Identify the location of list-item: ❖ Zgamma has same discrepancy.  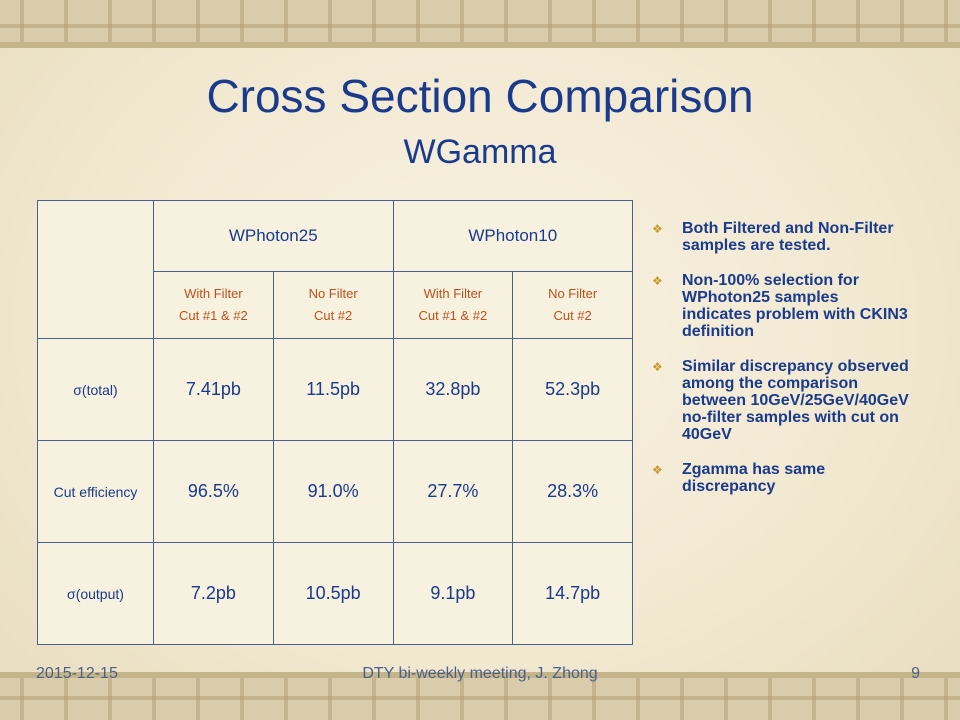
(782, 478).